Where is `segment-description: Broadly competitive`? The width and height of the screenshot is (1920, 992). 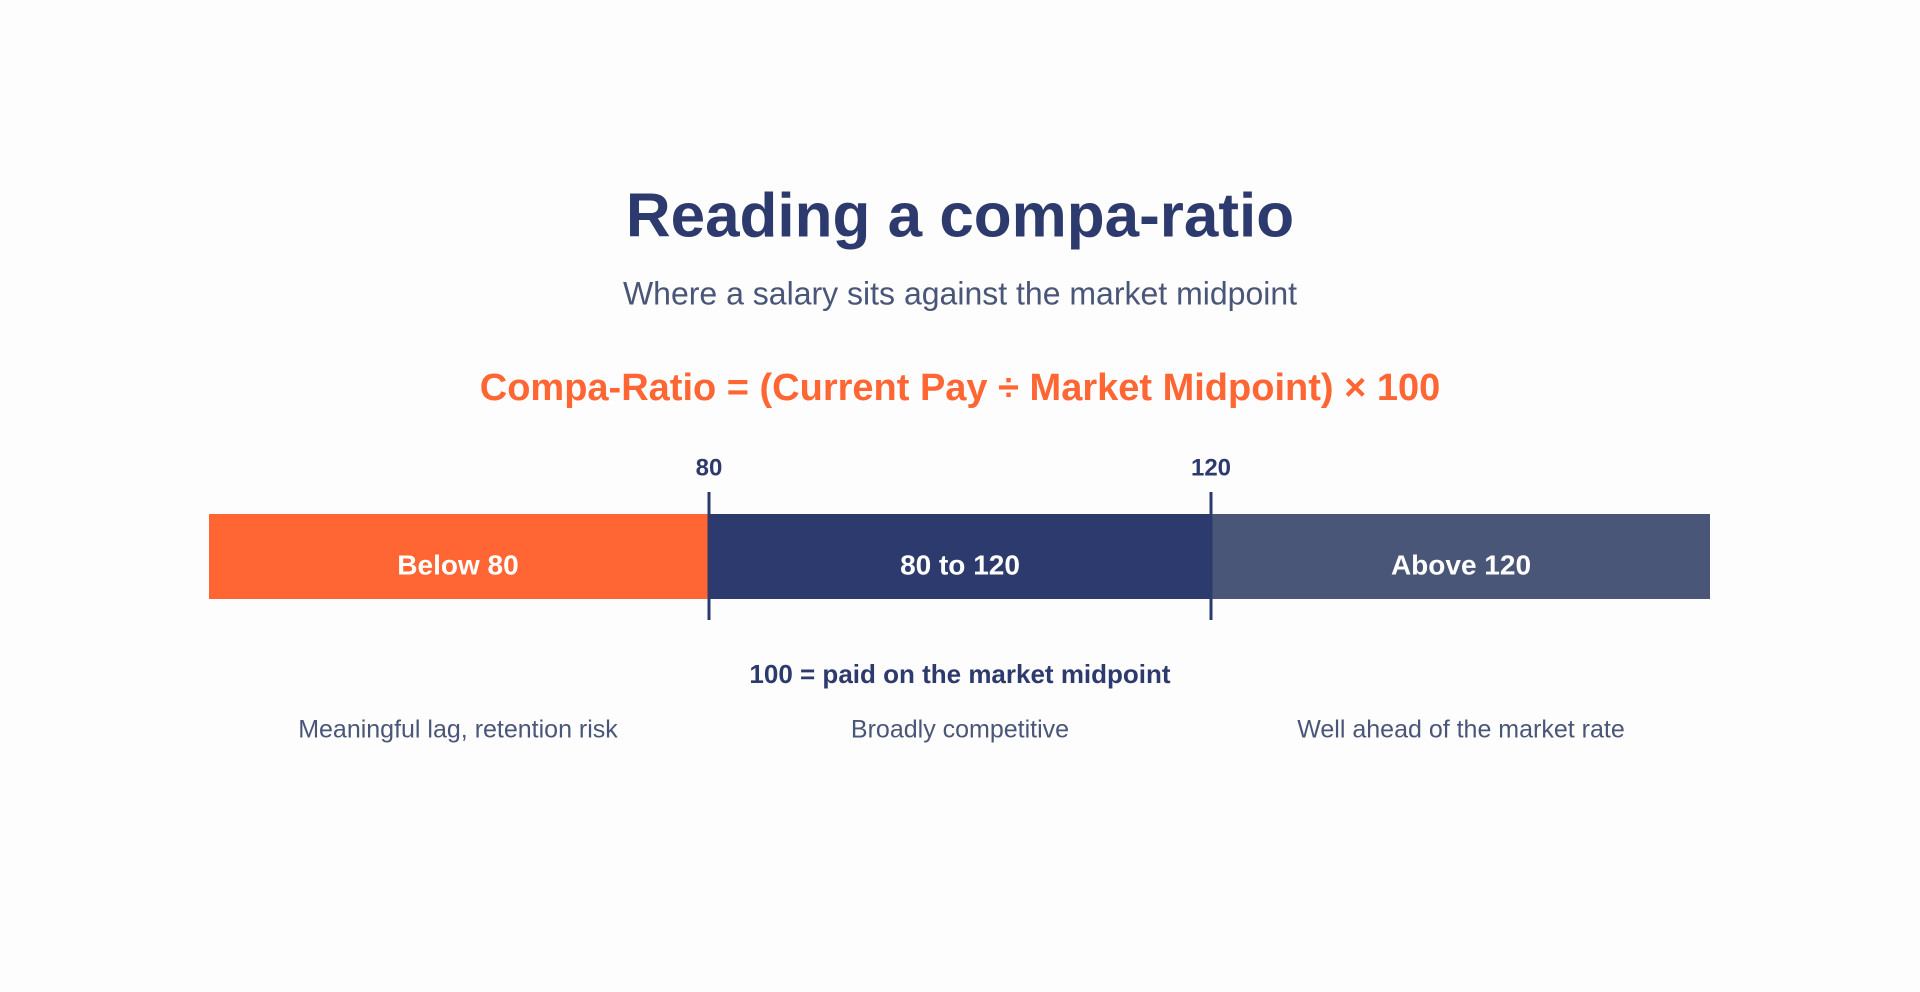
segment-description: Broadly competitive is located at coordinates (960, 730).